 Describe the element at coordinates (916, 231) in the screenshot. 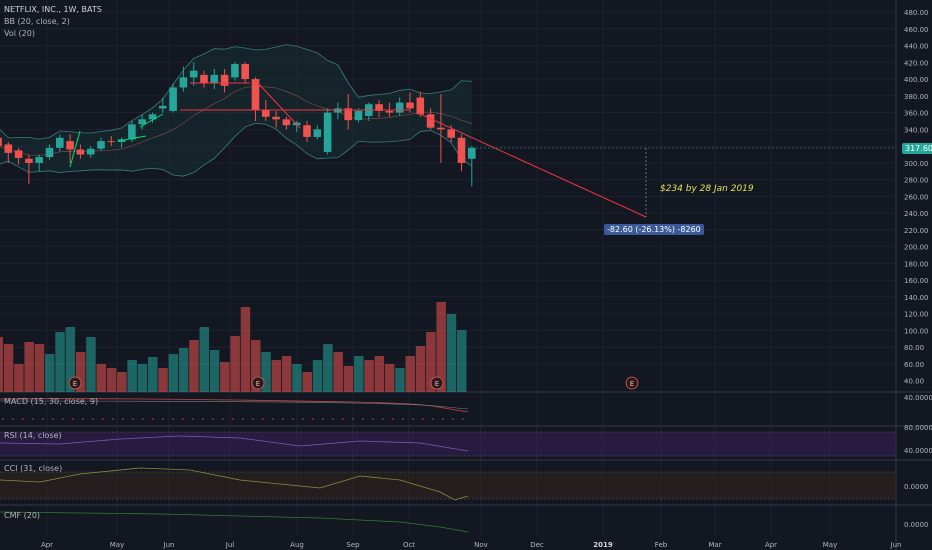

I see `price-axis-label: 220.00` at that location.